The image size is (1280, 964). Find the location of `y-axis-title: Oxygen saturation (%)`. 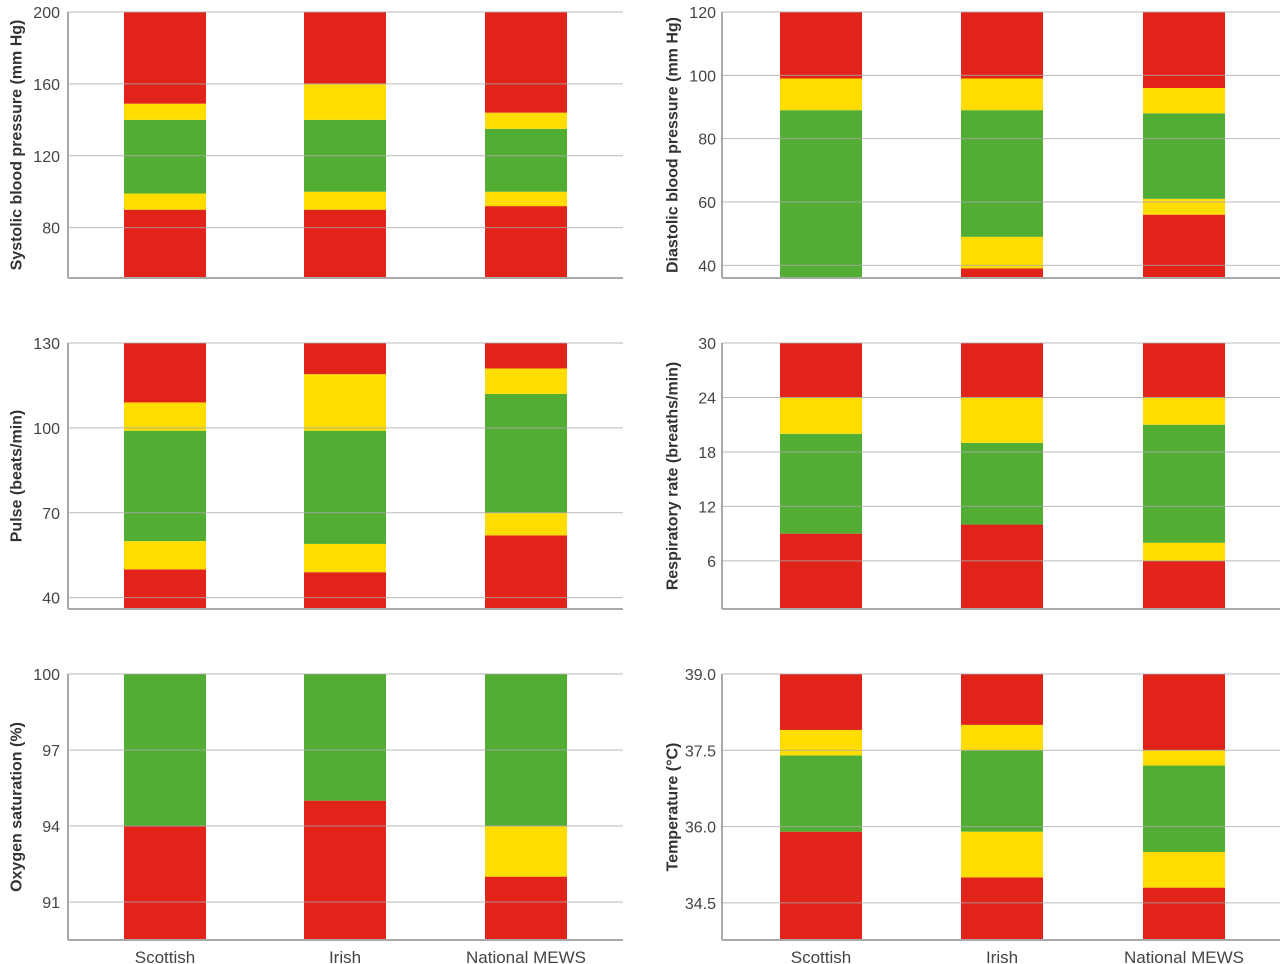

y-axis-title: Oxygen saturation (%) is located at coordinates (17, 807).